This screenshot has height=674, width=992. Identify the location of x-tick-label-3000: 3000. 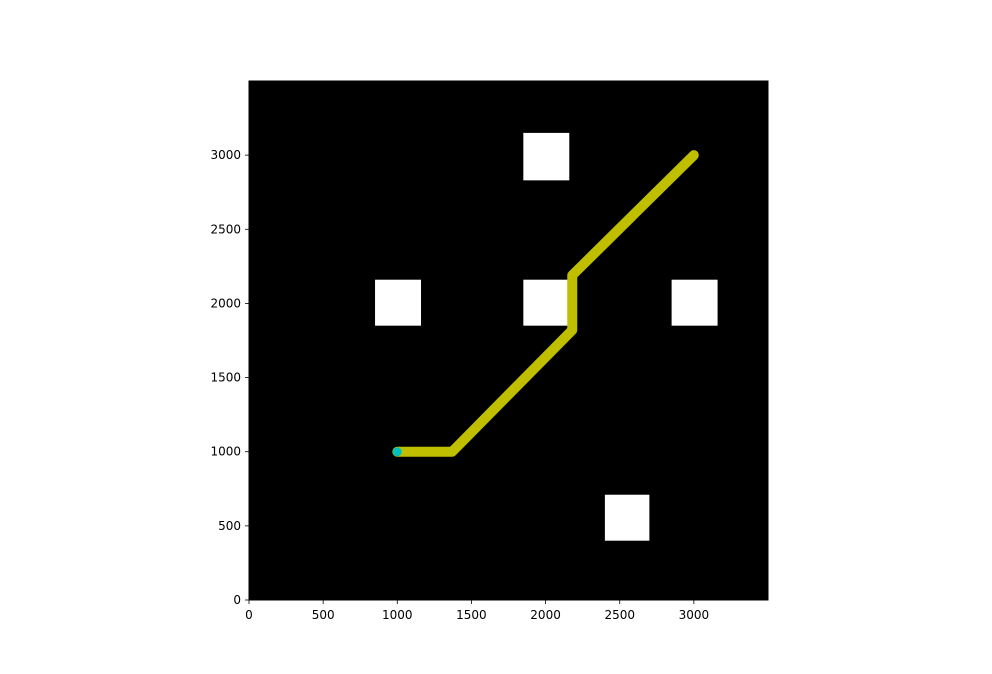
(694, 615).